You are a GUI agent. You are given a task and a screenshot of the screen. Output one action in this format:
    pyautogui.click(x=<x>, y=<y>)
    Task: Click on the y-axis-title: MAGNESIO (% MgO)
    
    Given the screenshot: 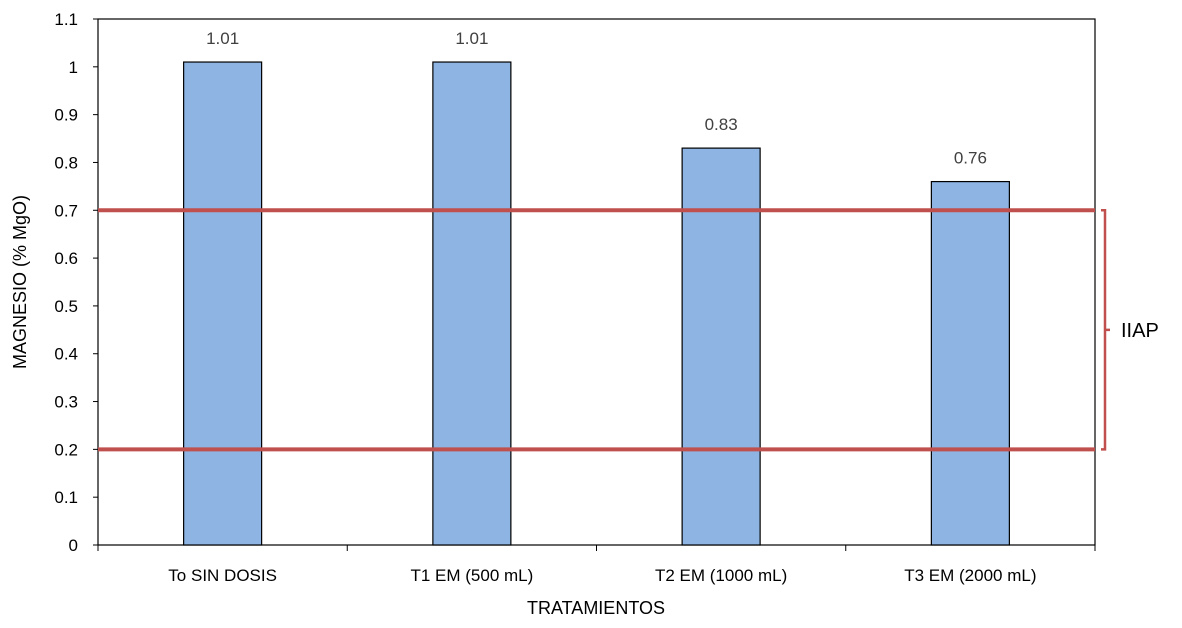 What is the action you would take?
    pyautogui.click(x=20, y=282)
    